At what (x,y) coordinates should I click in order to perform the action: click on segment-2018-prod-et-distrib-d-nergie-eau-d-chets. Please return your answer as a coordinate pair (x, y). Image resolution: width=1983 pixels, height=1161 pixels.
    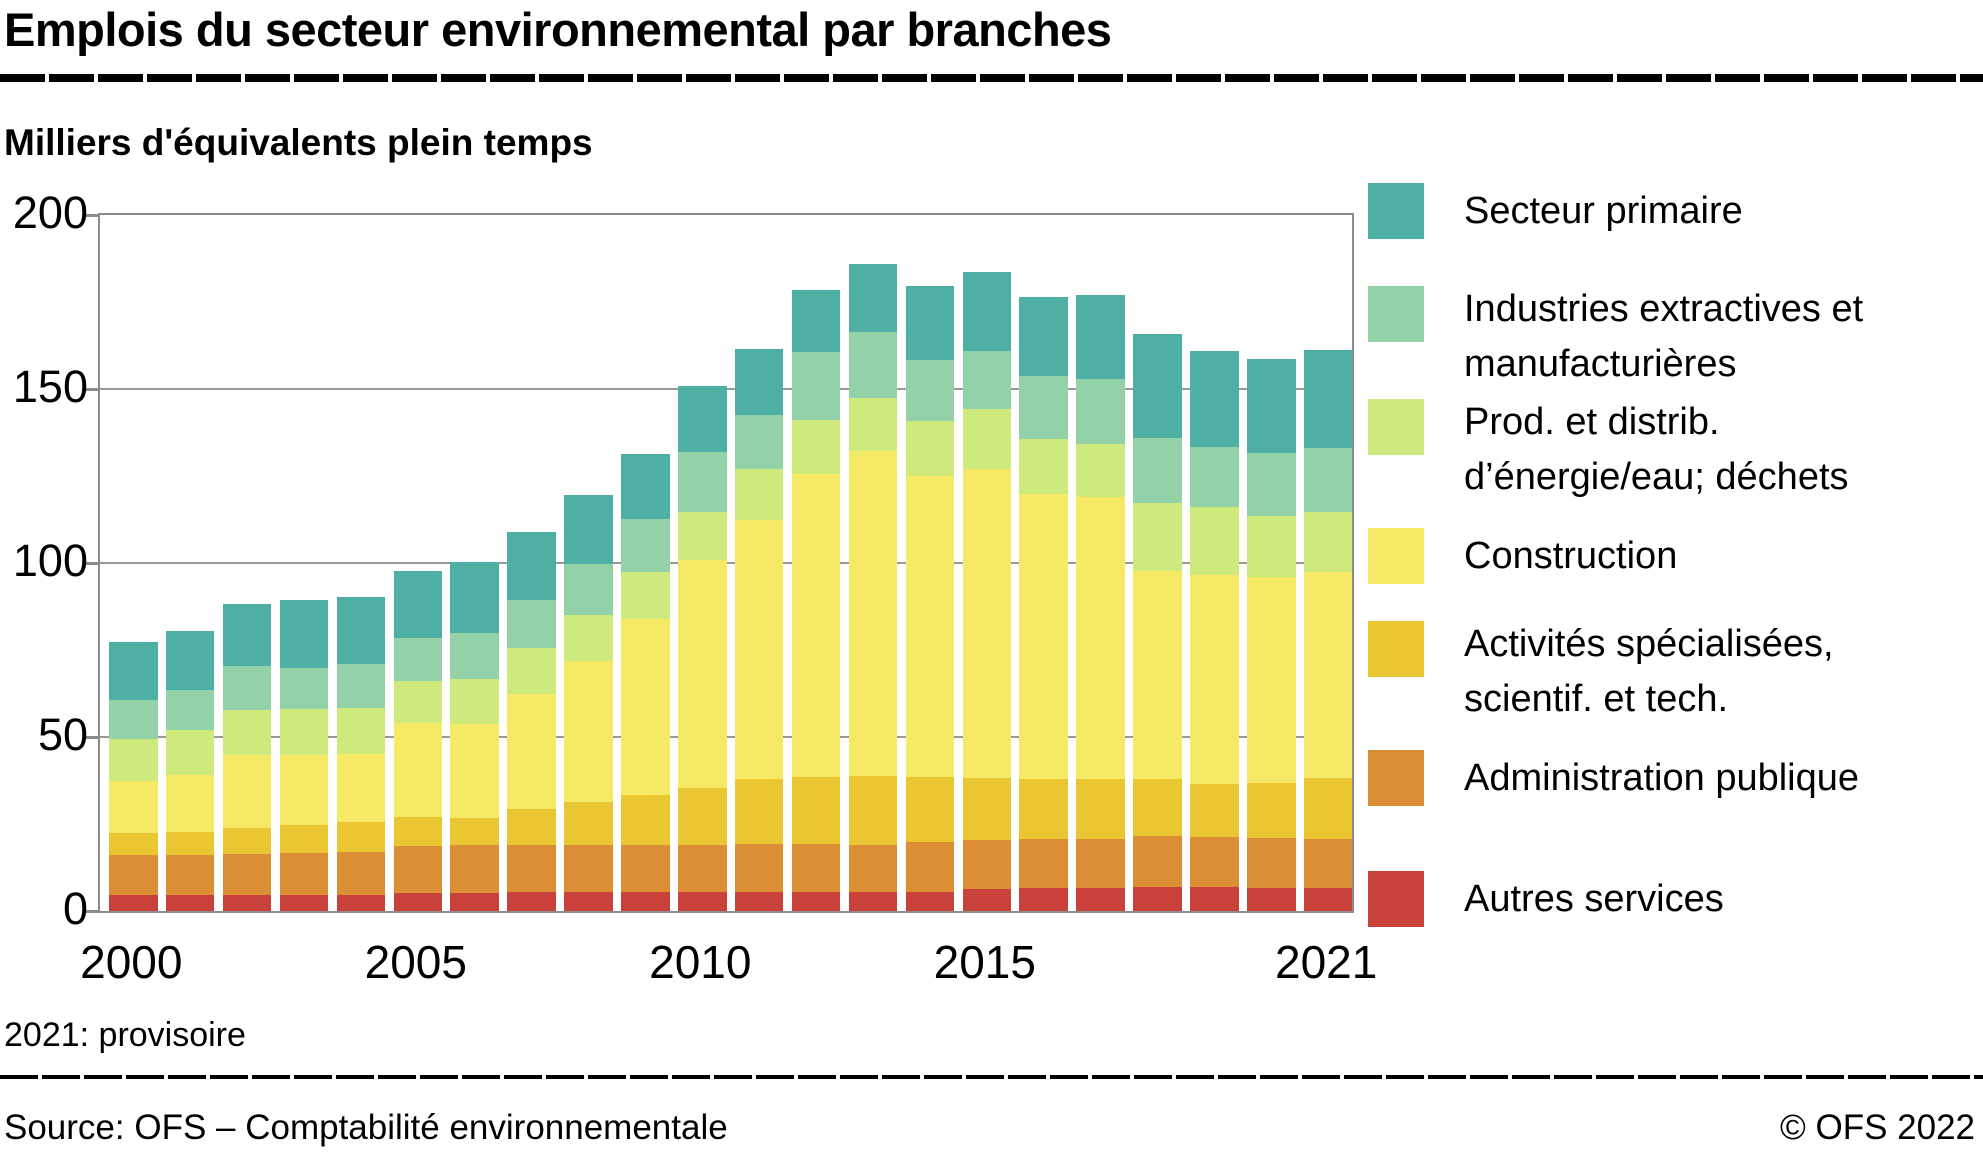
    Looking at the image, I should click on (1157, 536).